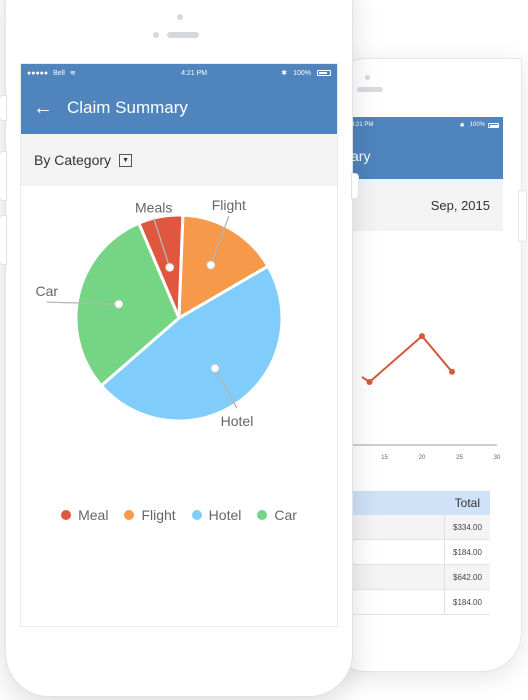 This screenshot has height=700, width=528. I want to click on line-chart: 15 20 25 30, so click(425, 346).